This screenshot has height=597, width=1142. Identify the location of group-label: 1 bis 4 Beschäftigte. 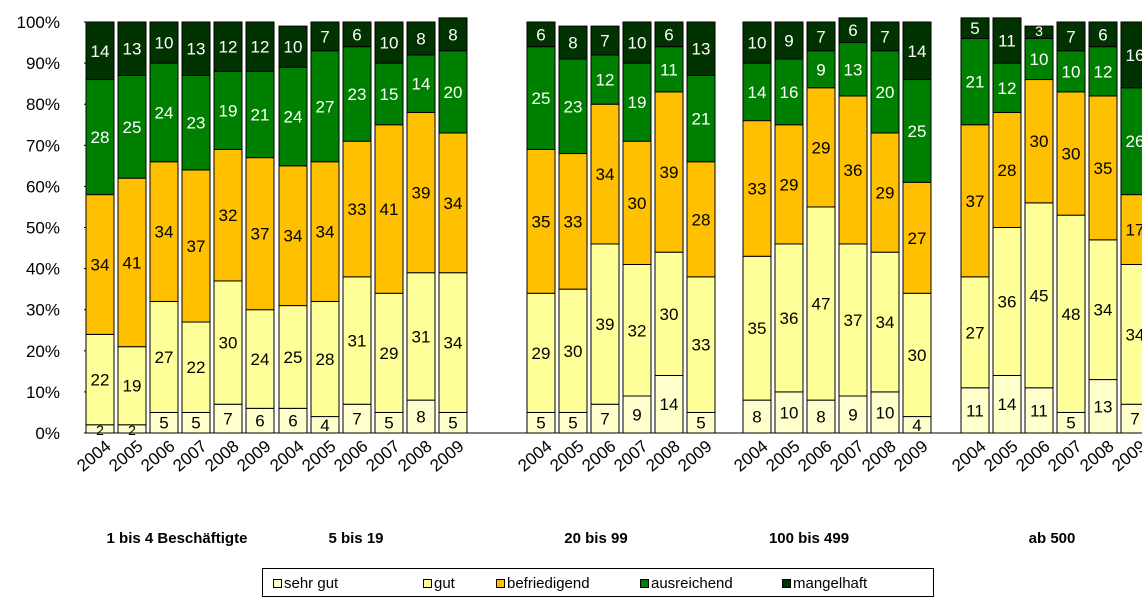
(177, 538).